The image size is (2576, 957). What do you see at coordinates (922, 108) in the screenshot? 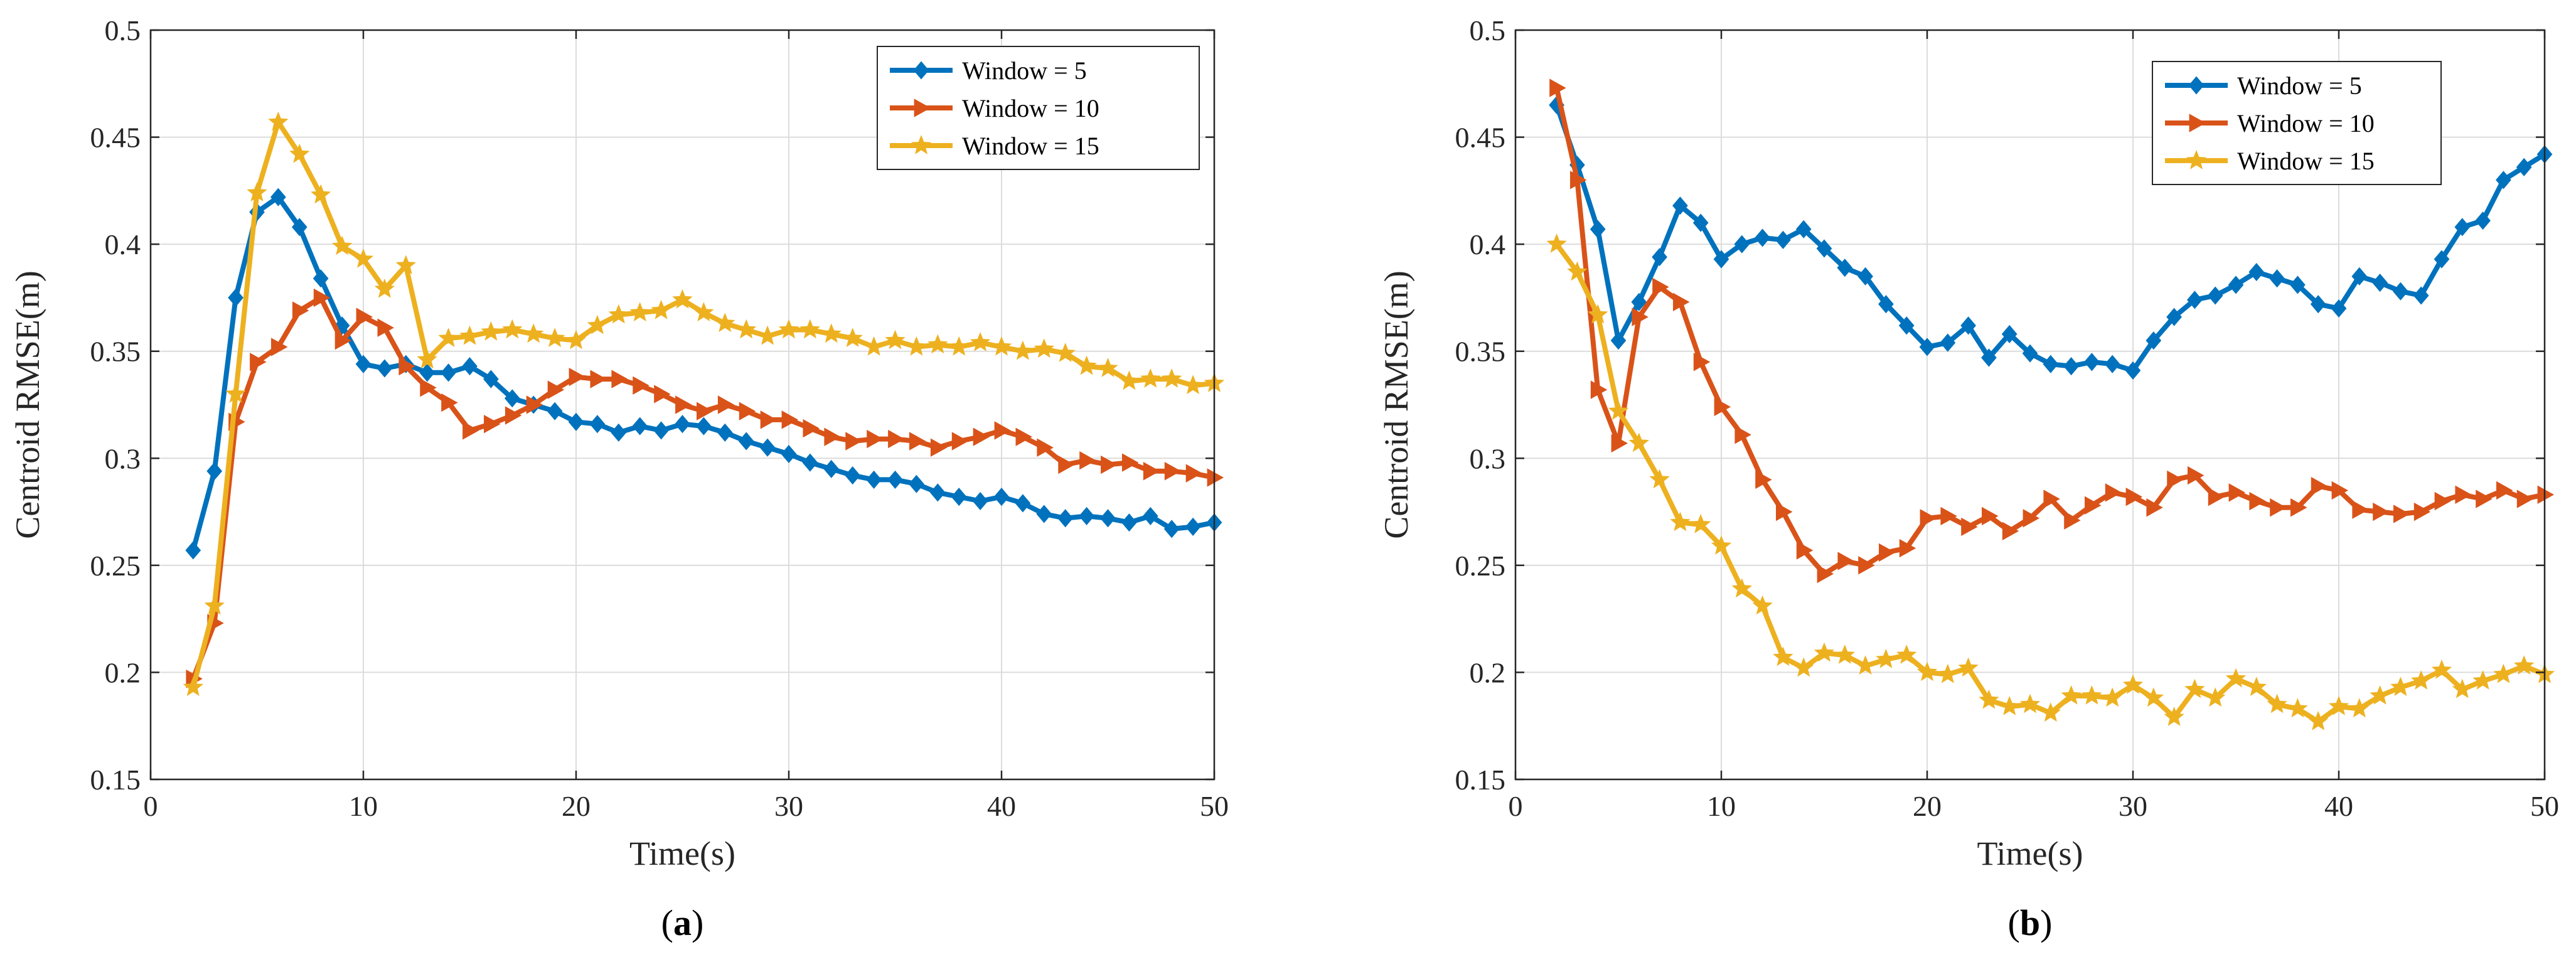
I see `legend-marker` at bounding box center [922, 108].